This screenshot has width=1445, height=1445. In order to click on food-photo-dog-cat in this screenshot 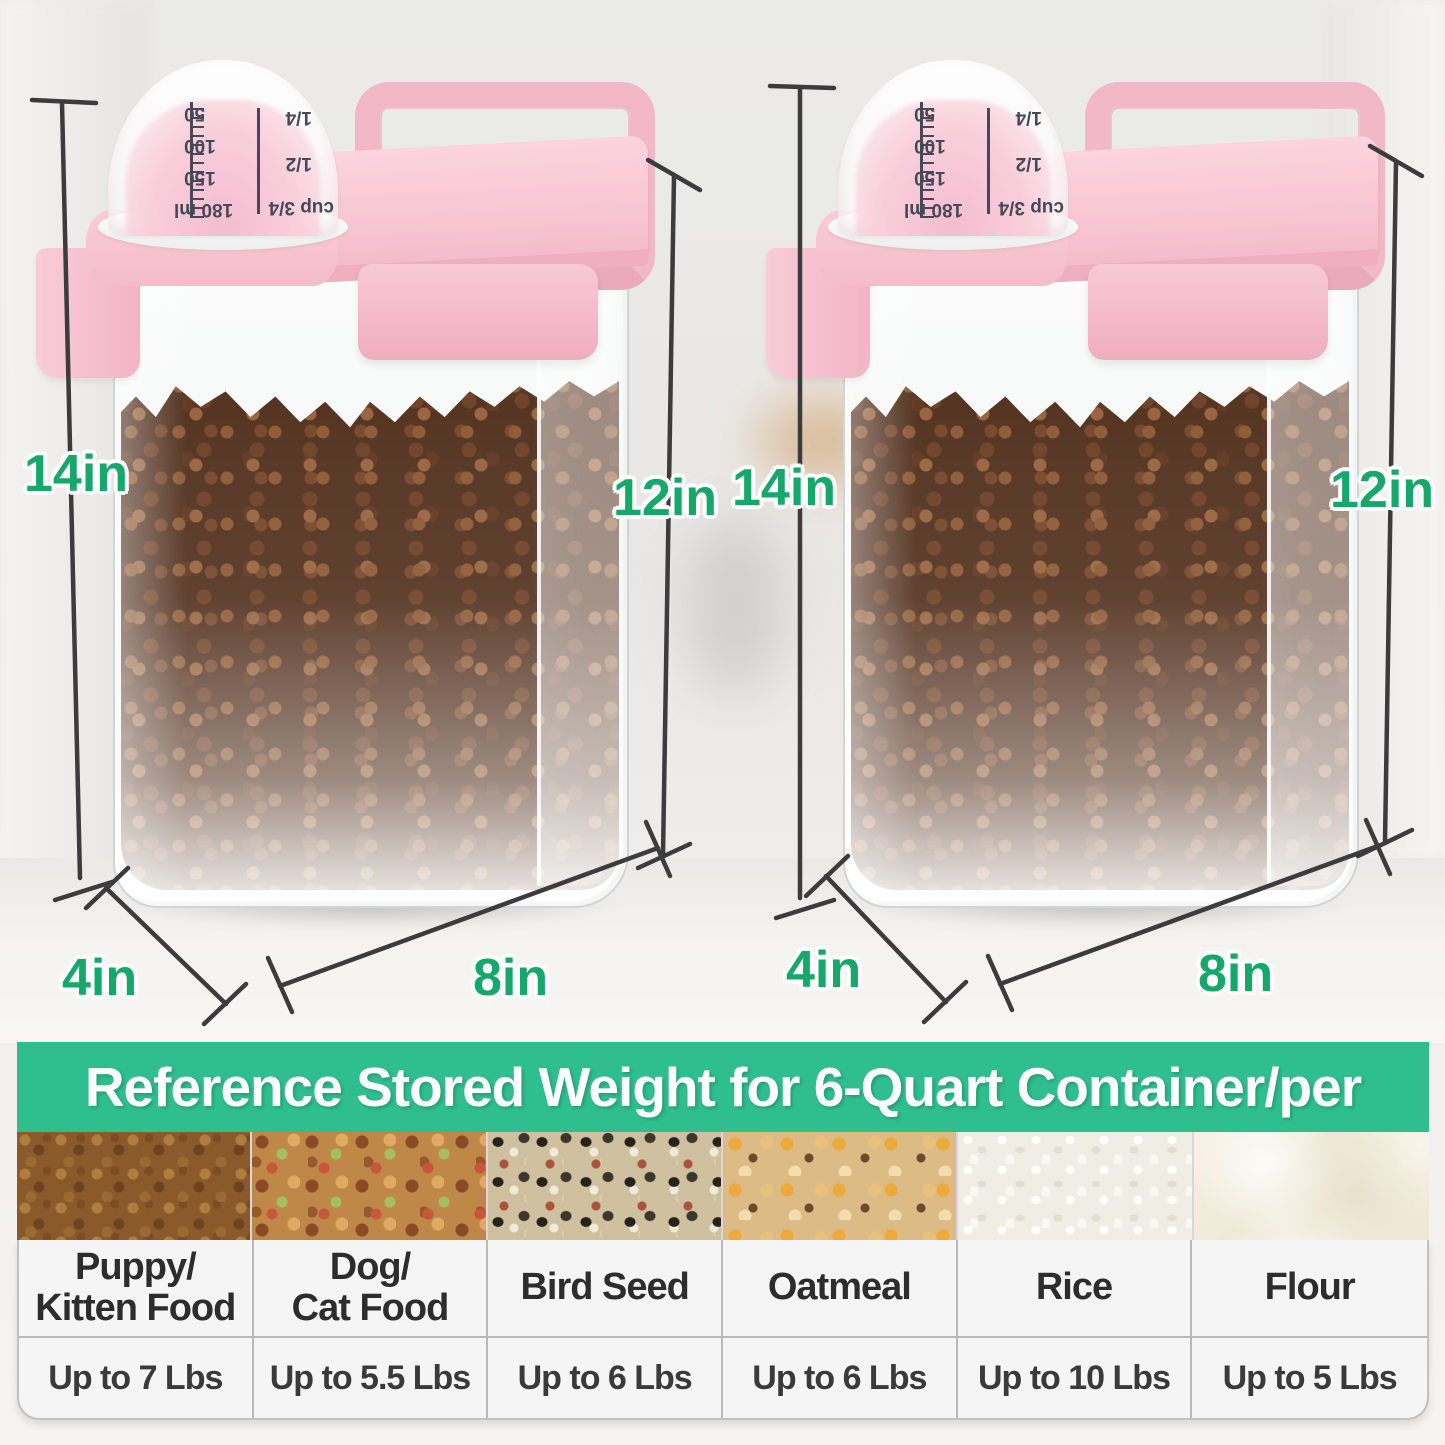, I will do `click(370, 1186)`.